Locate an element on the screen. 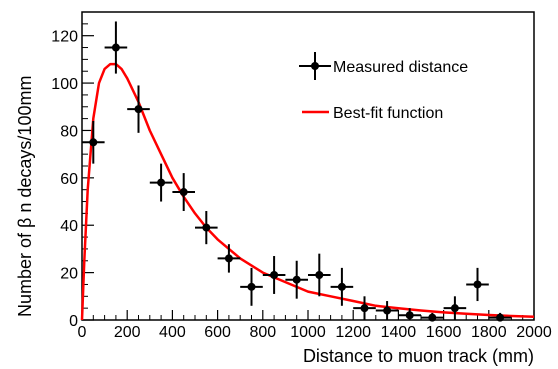 The image size is (558, 369). y-tick-label: 120 is located at coordinates (64, 37).